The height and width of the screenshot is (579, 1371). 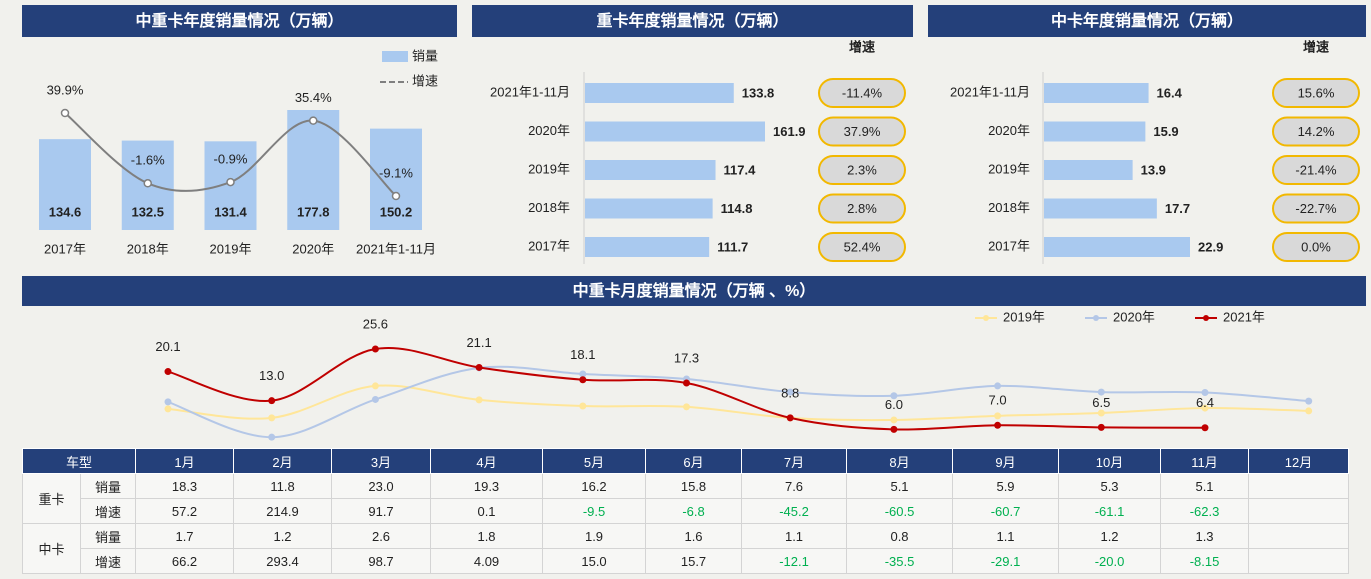 I want to click on bar-label: 13.9, so click(x=1153, y=169).